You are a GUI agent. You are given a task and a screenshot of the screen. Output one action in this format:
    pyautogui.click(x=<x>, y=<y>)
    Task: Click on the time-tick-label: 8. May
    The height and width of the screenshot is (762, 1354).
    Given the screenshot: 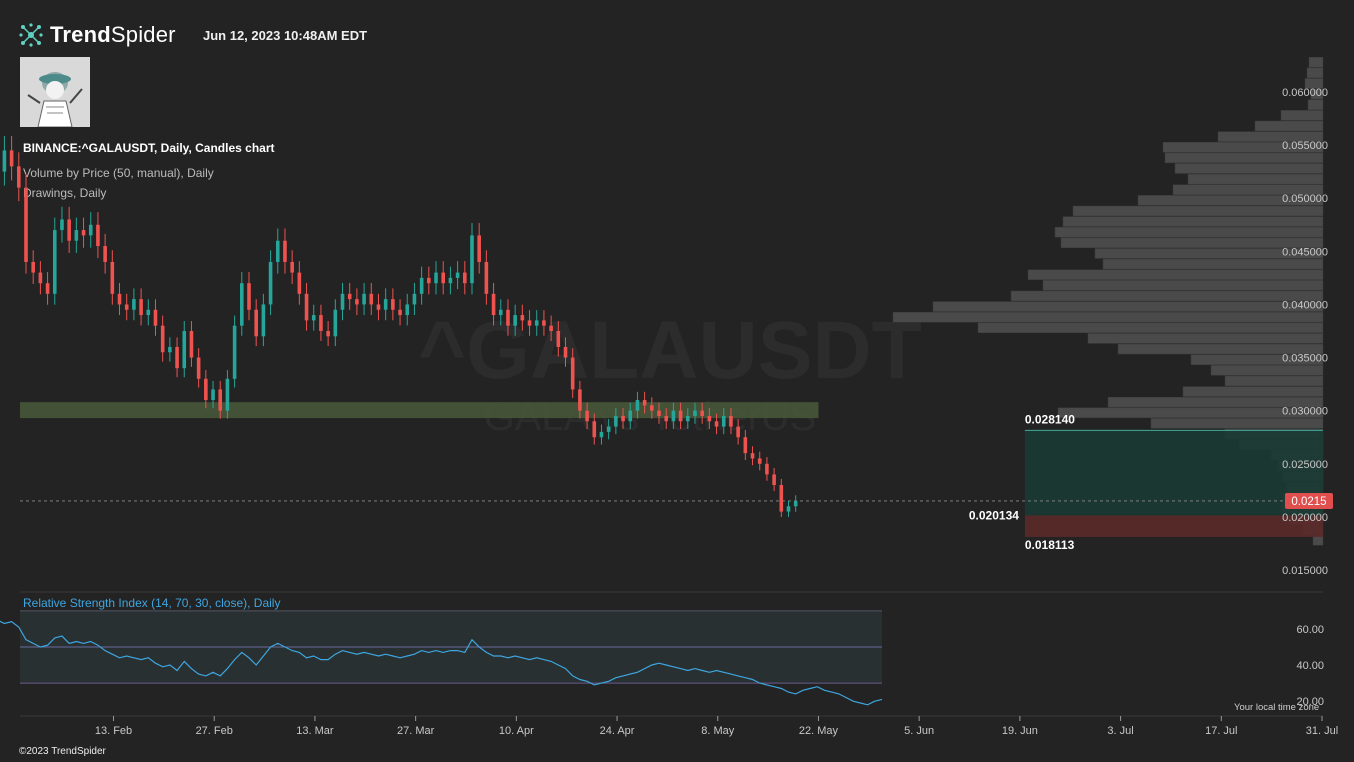 What is the action you would take?
    pyautogui.click(x=718, y=731)
    